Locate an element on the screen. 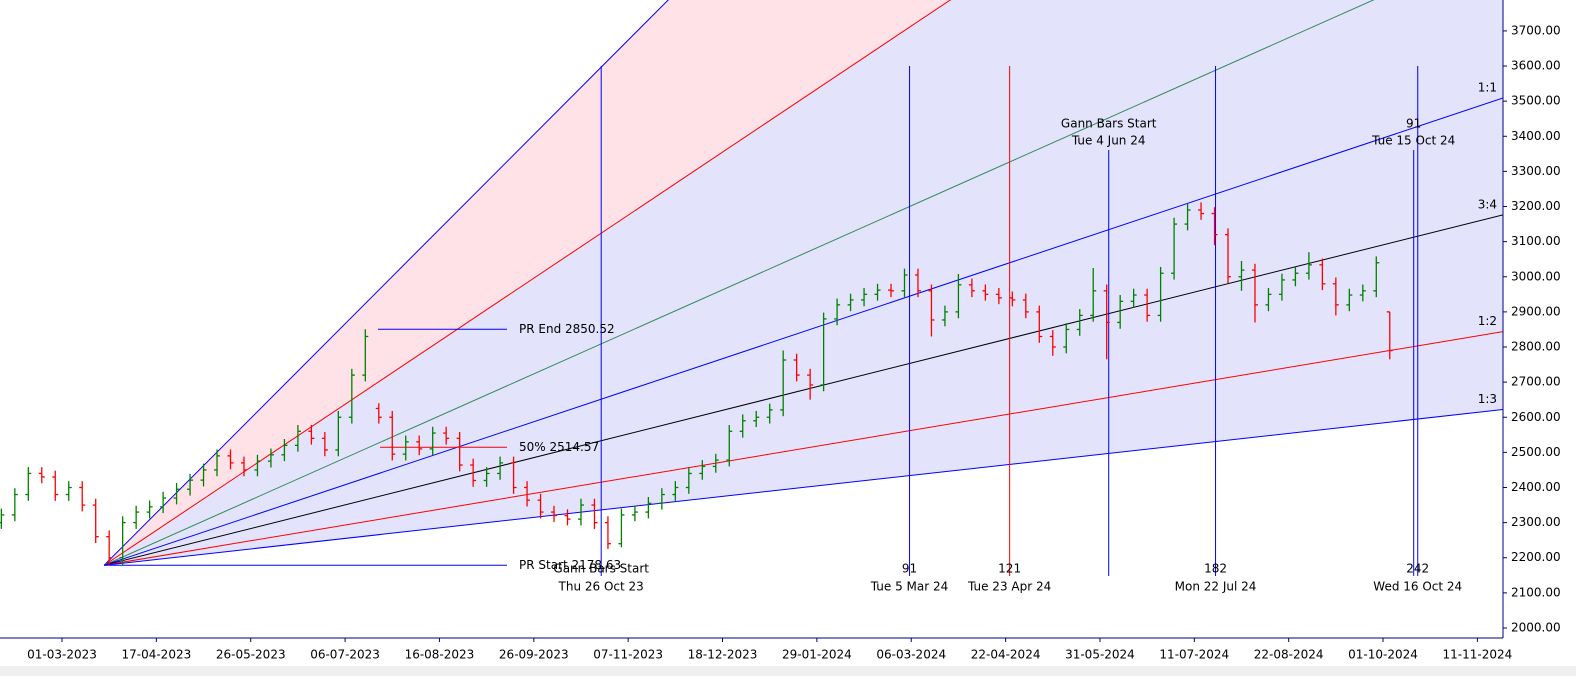  y-tick-label: 3100.00 is located at coordinates (1536, 241).